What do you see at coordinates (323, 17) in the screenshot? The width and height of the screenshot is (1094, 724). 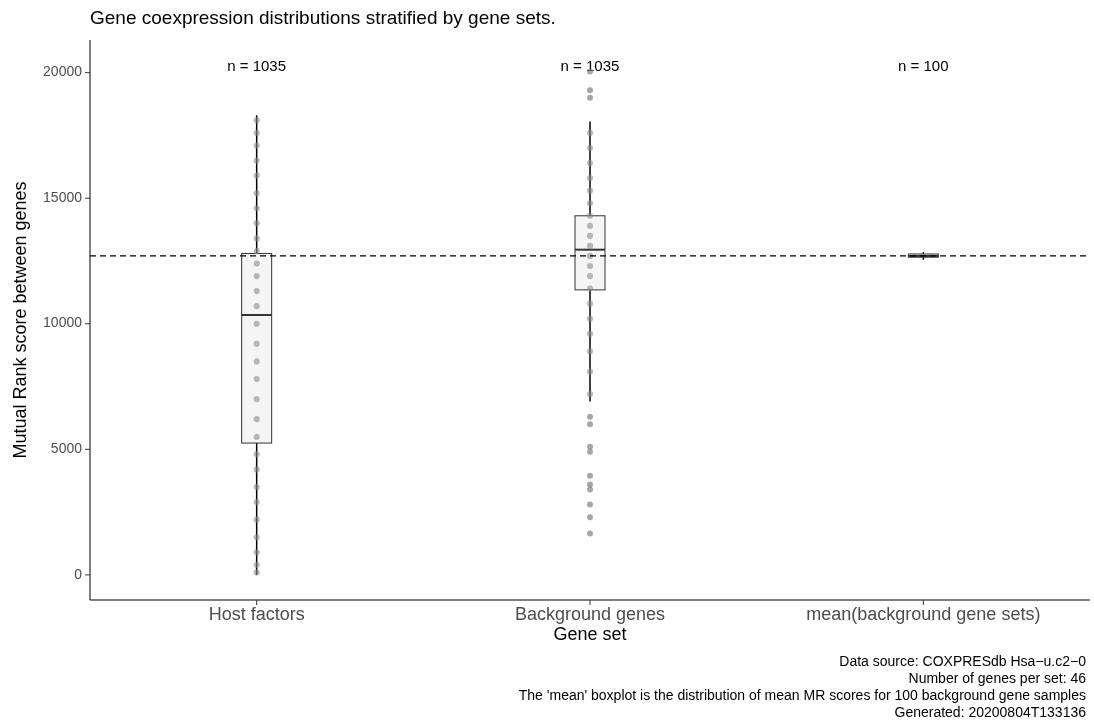 I see `chart-title: Gene coexpression distributions stratified by gene sets.` at bounding box center [323, 17].